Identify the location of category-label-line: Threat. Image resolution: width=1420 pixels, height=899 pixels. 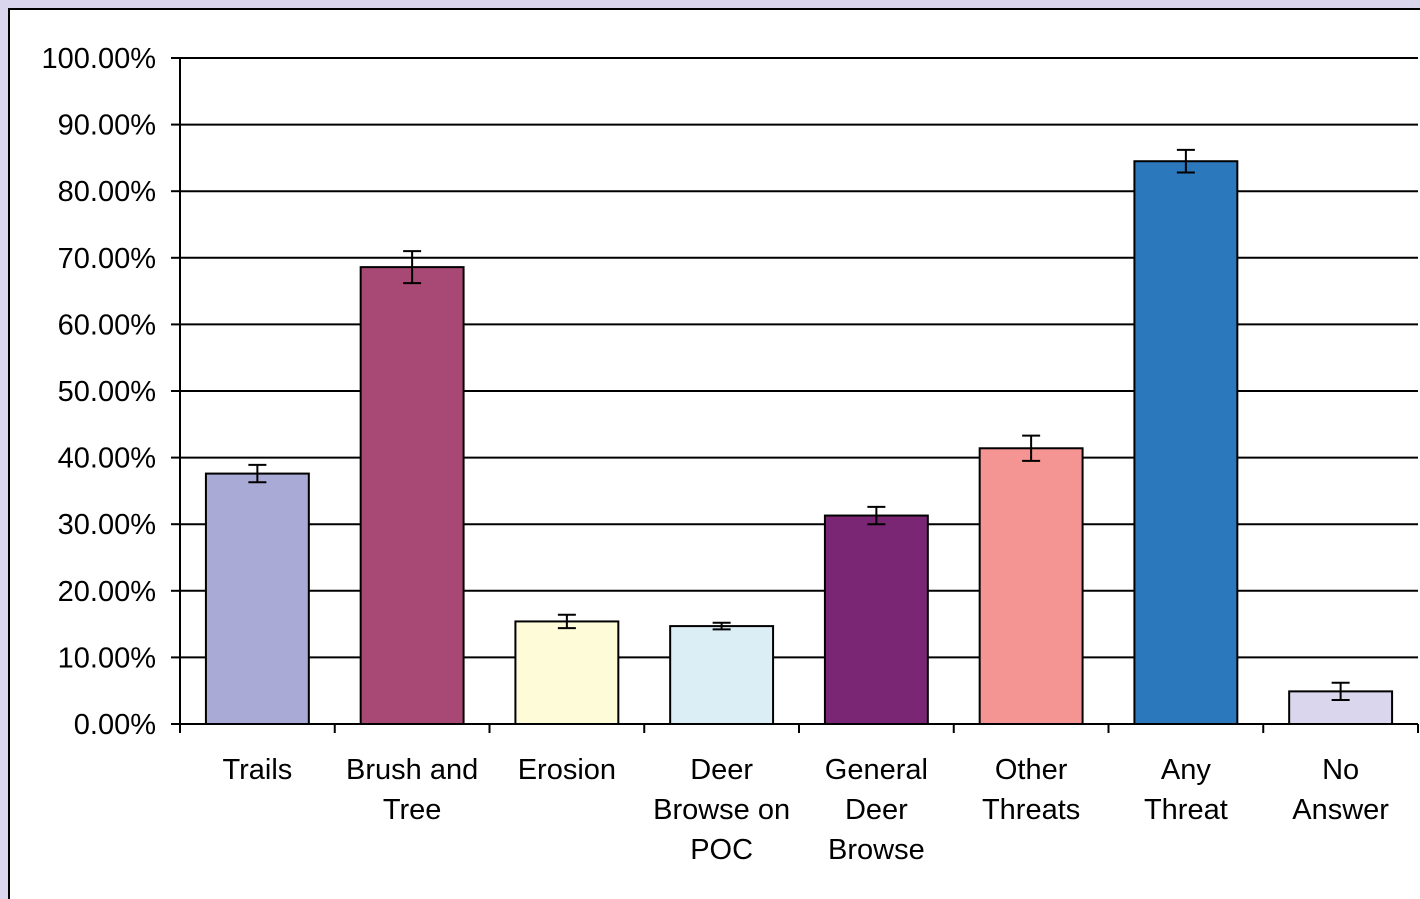
(1186, 810).